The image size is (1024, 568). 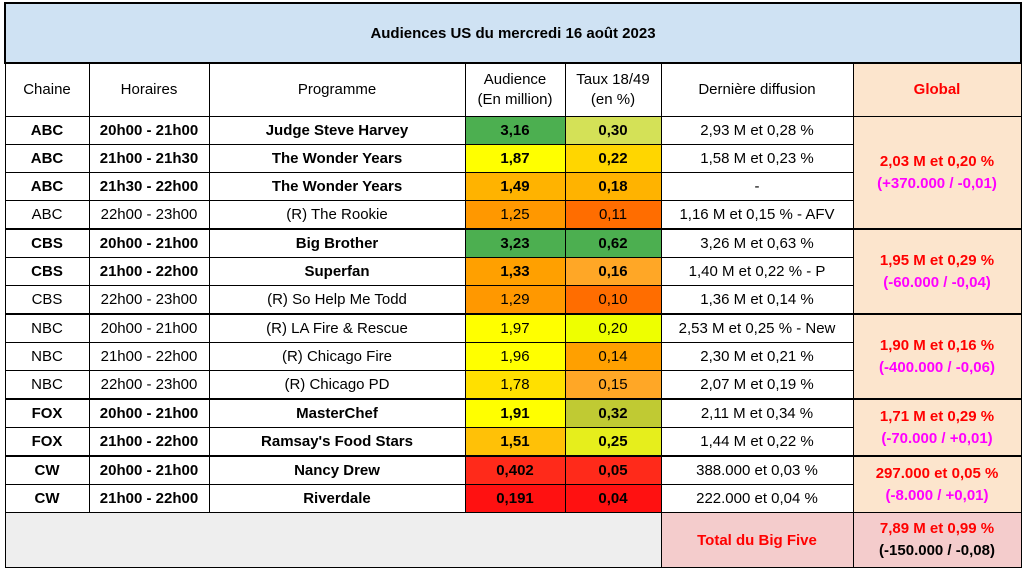 What do you see at coordinates (937, 473) in the screenshot?
I see `global-value: 297.000 et 0,05 %` at bounding box center [937, 473].